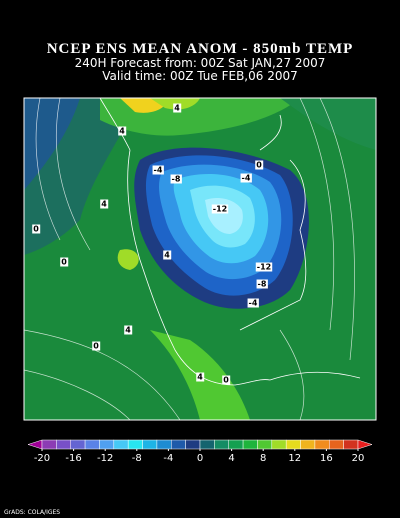 This screenshot has height=518, width=400. I want to click on colorbar-label: -16, so click(73, 458).